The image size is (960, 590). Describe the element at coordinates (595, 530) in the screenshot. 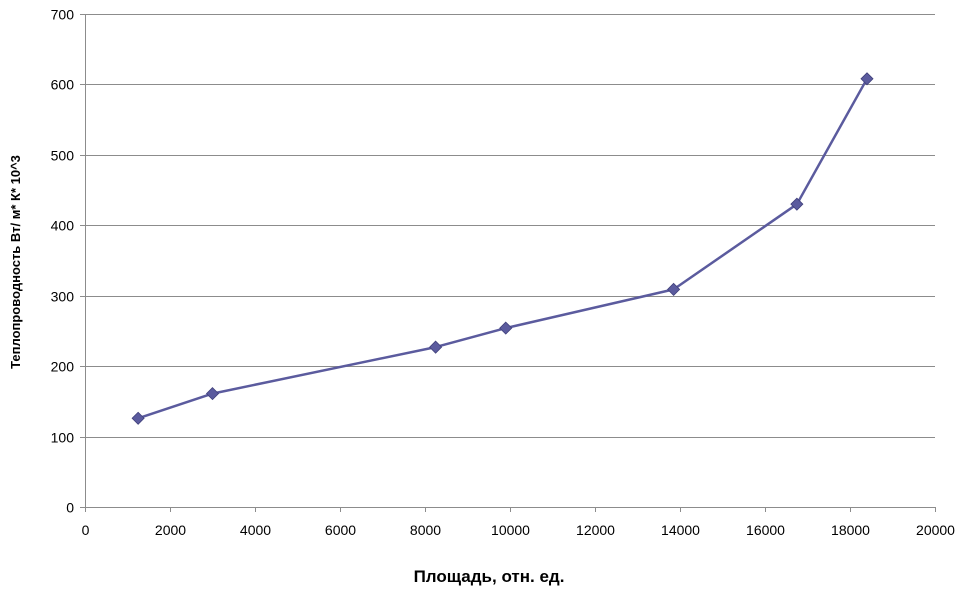

I see `x-tick-label: 12000` at that location.